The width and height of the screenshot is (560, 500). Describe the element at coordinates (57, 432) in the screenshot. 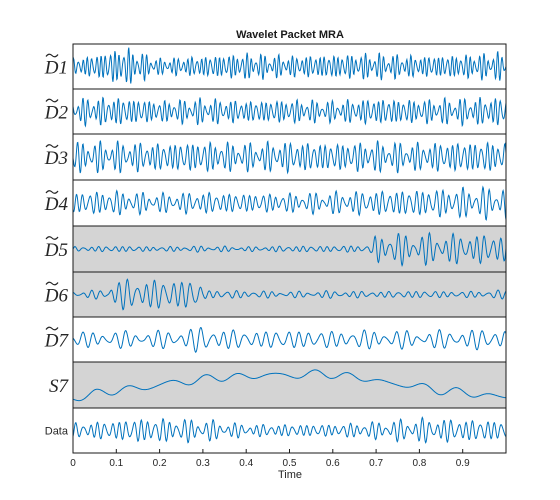

I see `row-label-data: Data` at that location.